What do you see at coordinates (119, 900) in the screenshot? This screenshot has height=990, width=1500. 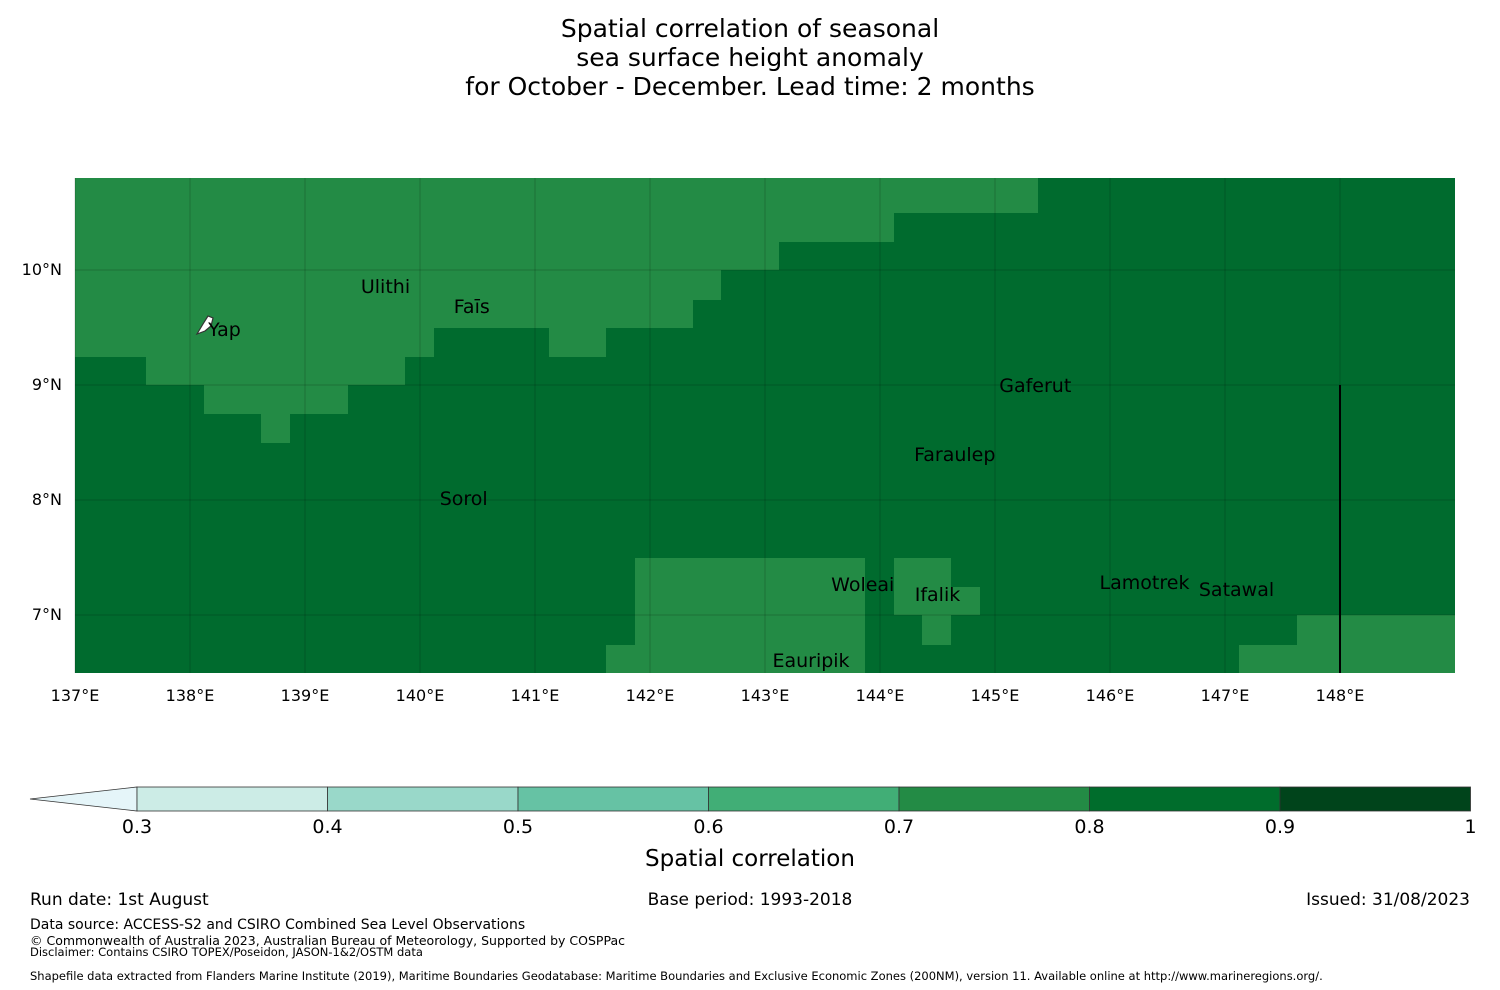 I see `run-date: Run date: 1st August` at bounding box center [119, 900].